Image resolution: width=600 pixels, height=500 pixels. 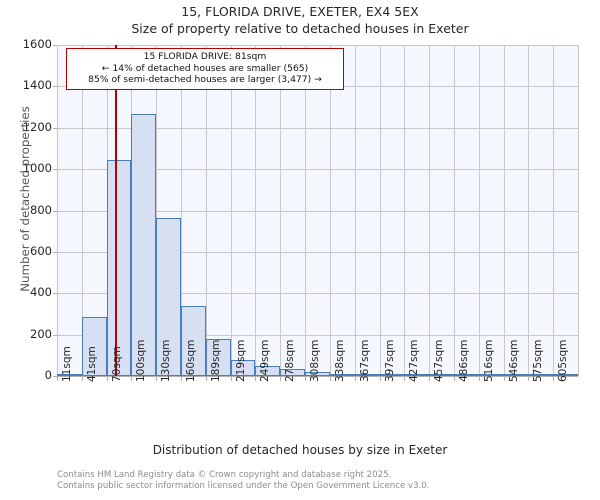 I want to click on x-tick-mark-486sqm, so click(x=454, y=379).